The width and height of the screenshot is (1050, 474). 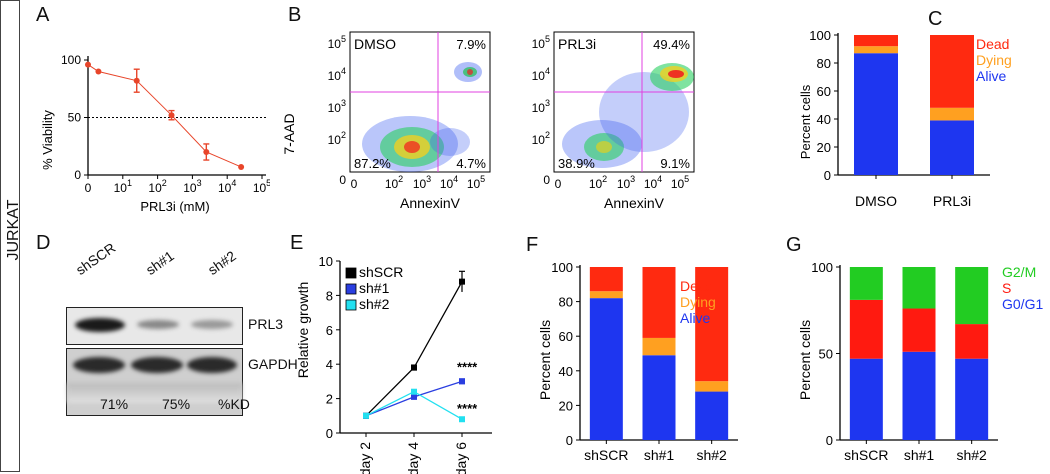 What do you see at coordinates (75, 118) in the screenshot?
I see `panel-a-ytick-label: 50` at bounding box center [75, 118].